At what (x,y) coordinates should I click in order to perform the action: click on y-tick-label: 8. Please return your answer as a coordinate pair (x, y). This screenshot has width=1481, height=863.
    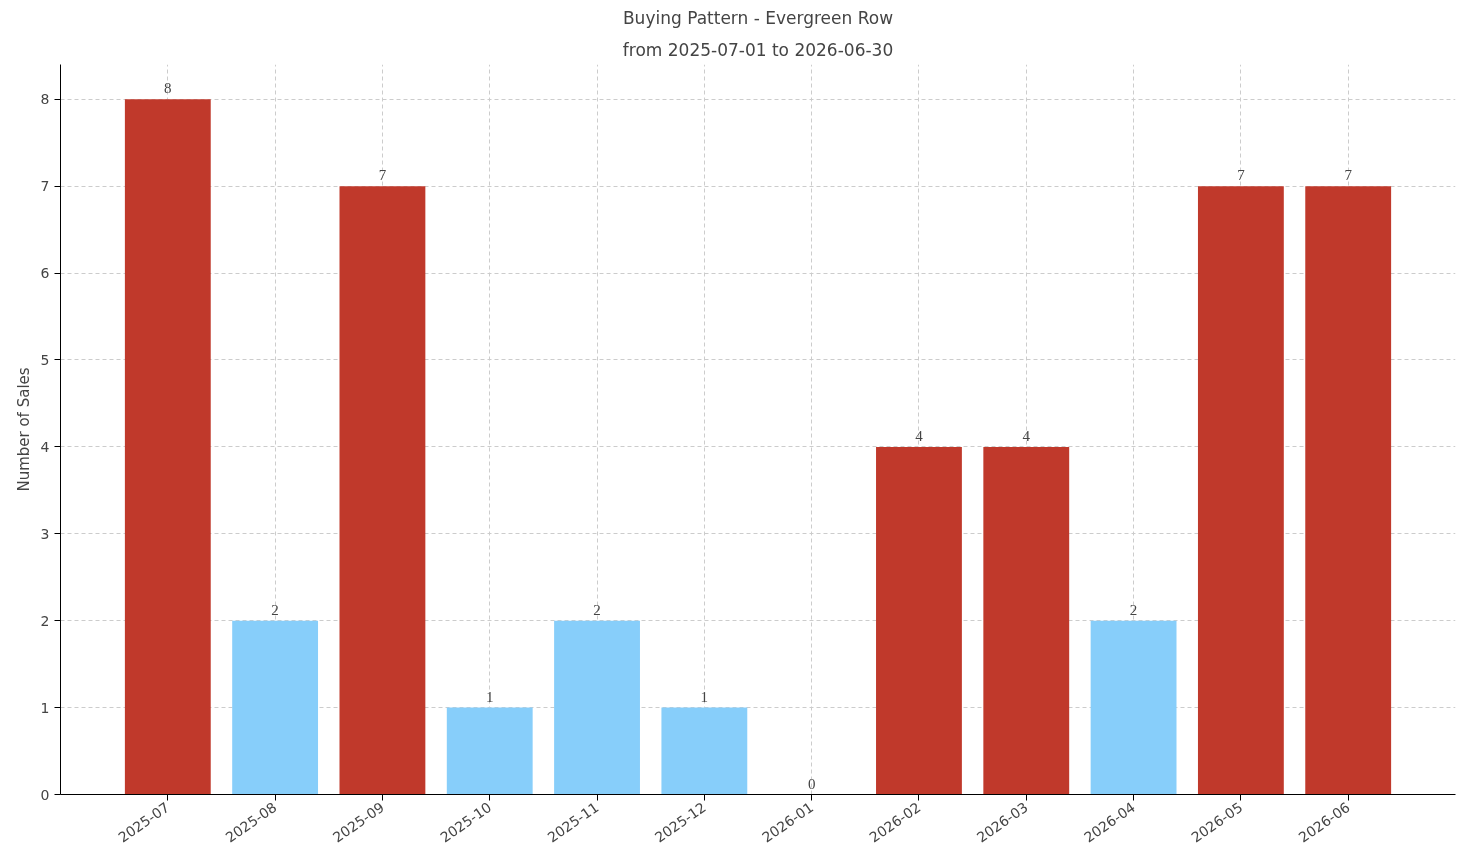
    Looking at the image, I should click on (45, 99).